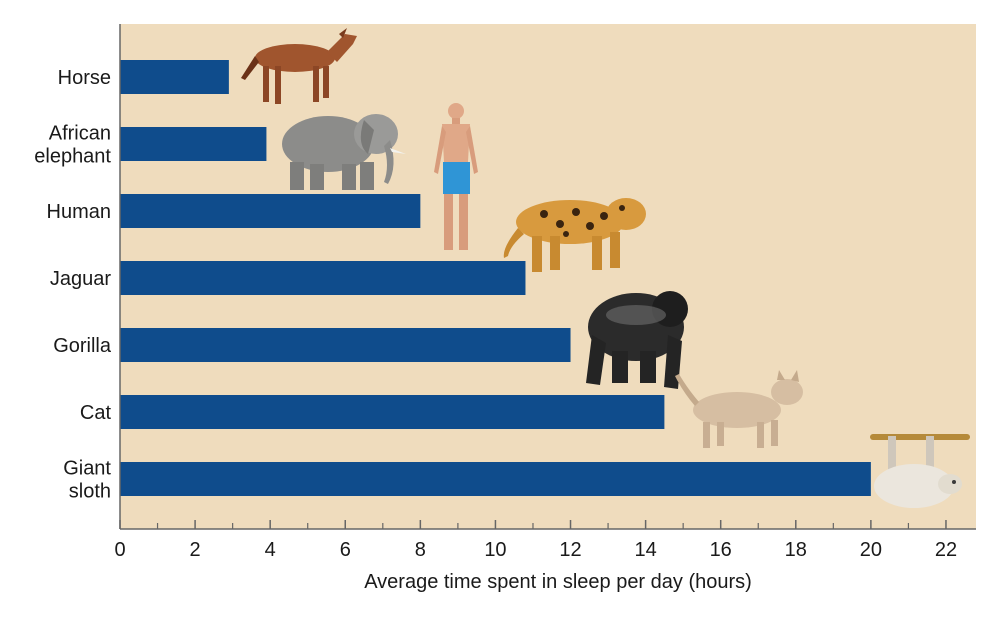 The width and height of the screenshot is (1000, 629). Describe the element at coordinates (871, 550) in the screenshot. I see `x-tick-label: 20` at that location.